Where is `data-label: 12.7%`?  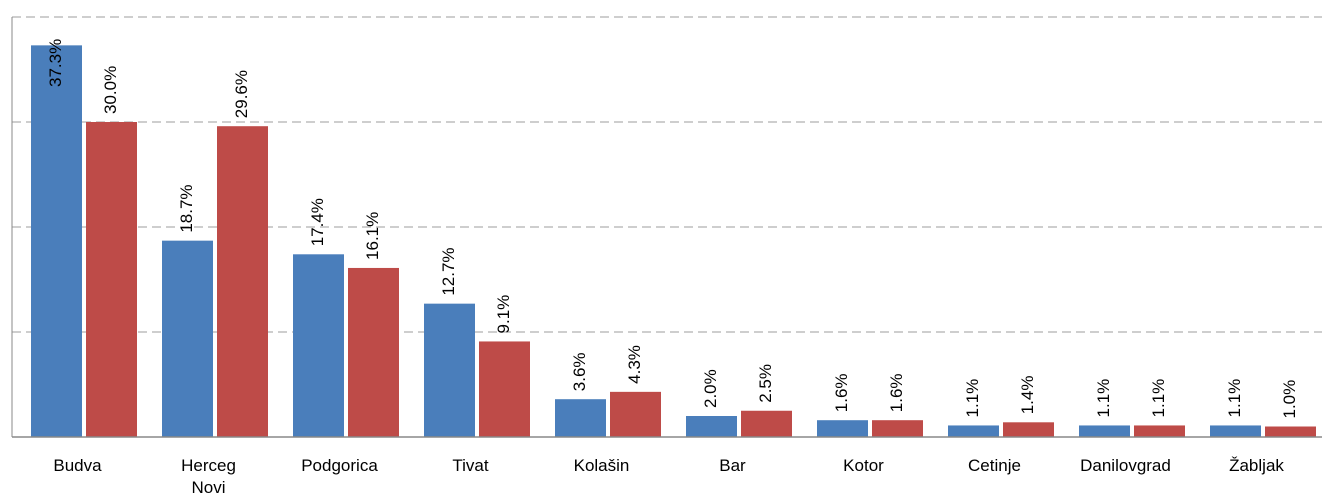
data-label: 12.7% is located at coordinates (448, 271).